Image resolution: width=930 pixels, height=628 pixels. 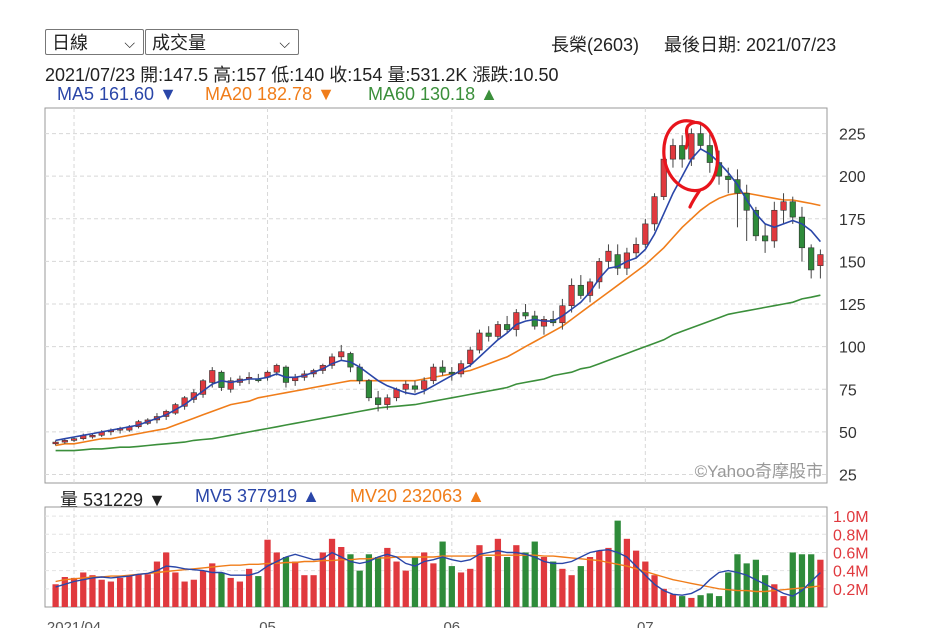 What do you see at coordinates (848, 390) in the screenshot?
I see `price-tick-label: 75` at bounding box center [848, 390].